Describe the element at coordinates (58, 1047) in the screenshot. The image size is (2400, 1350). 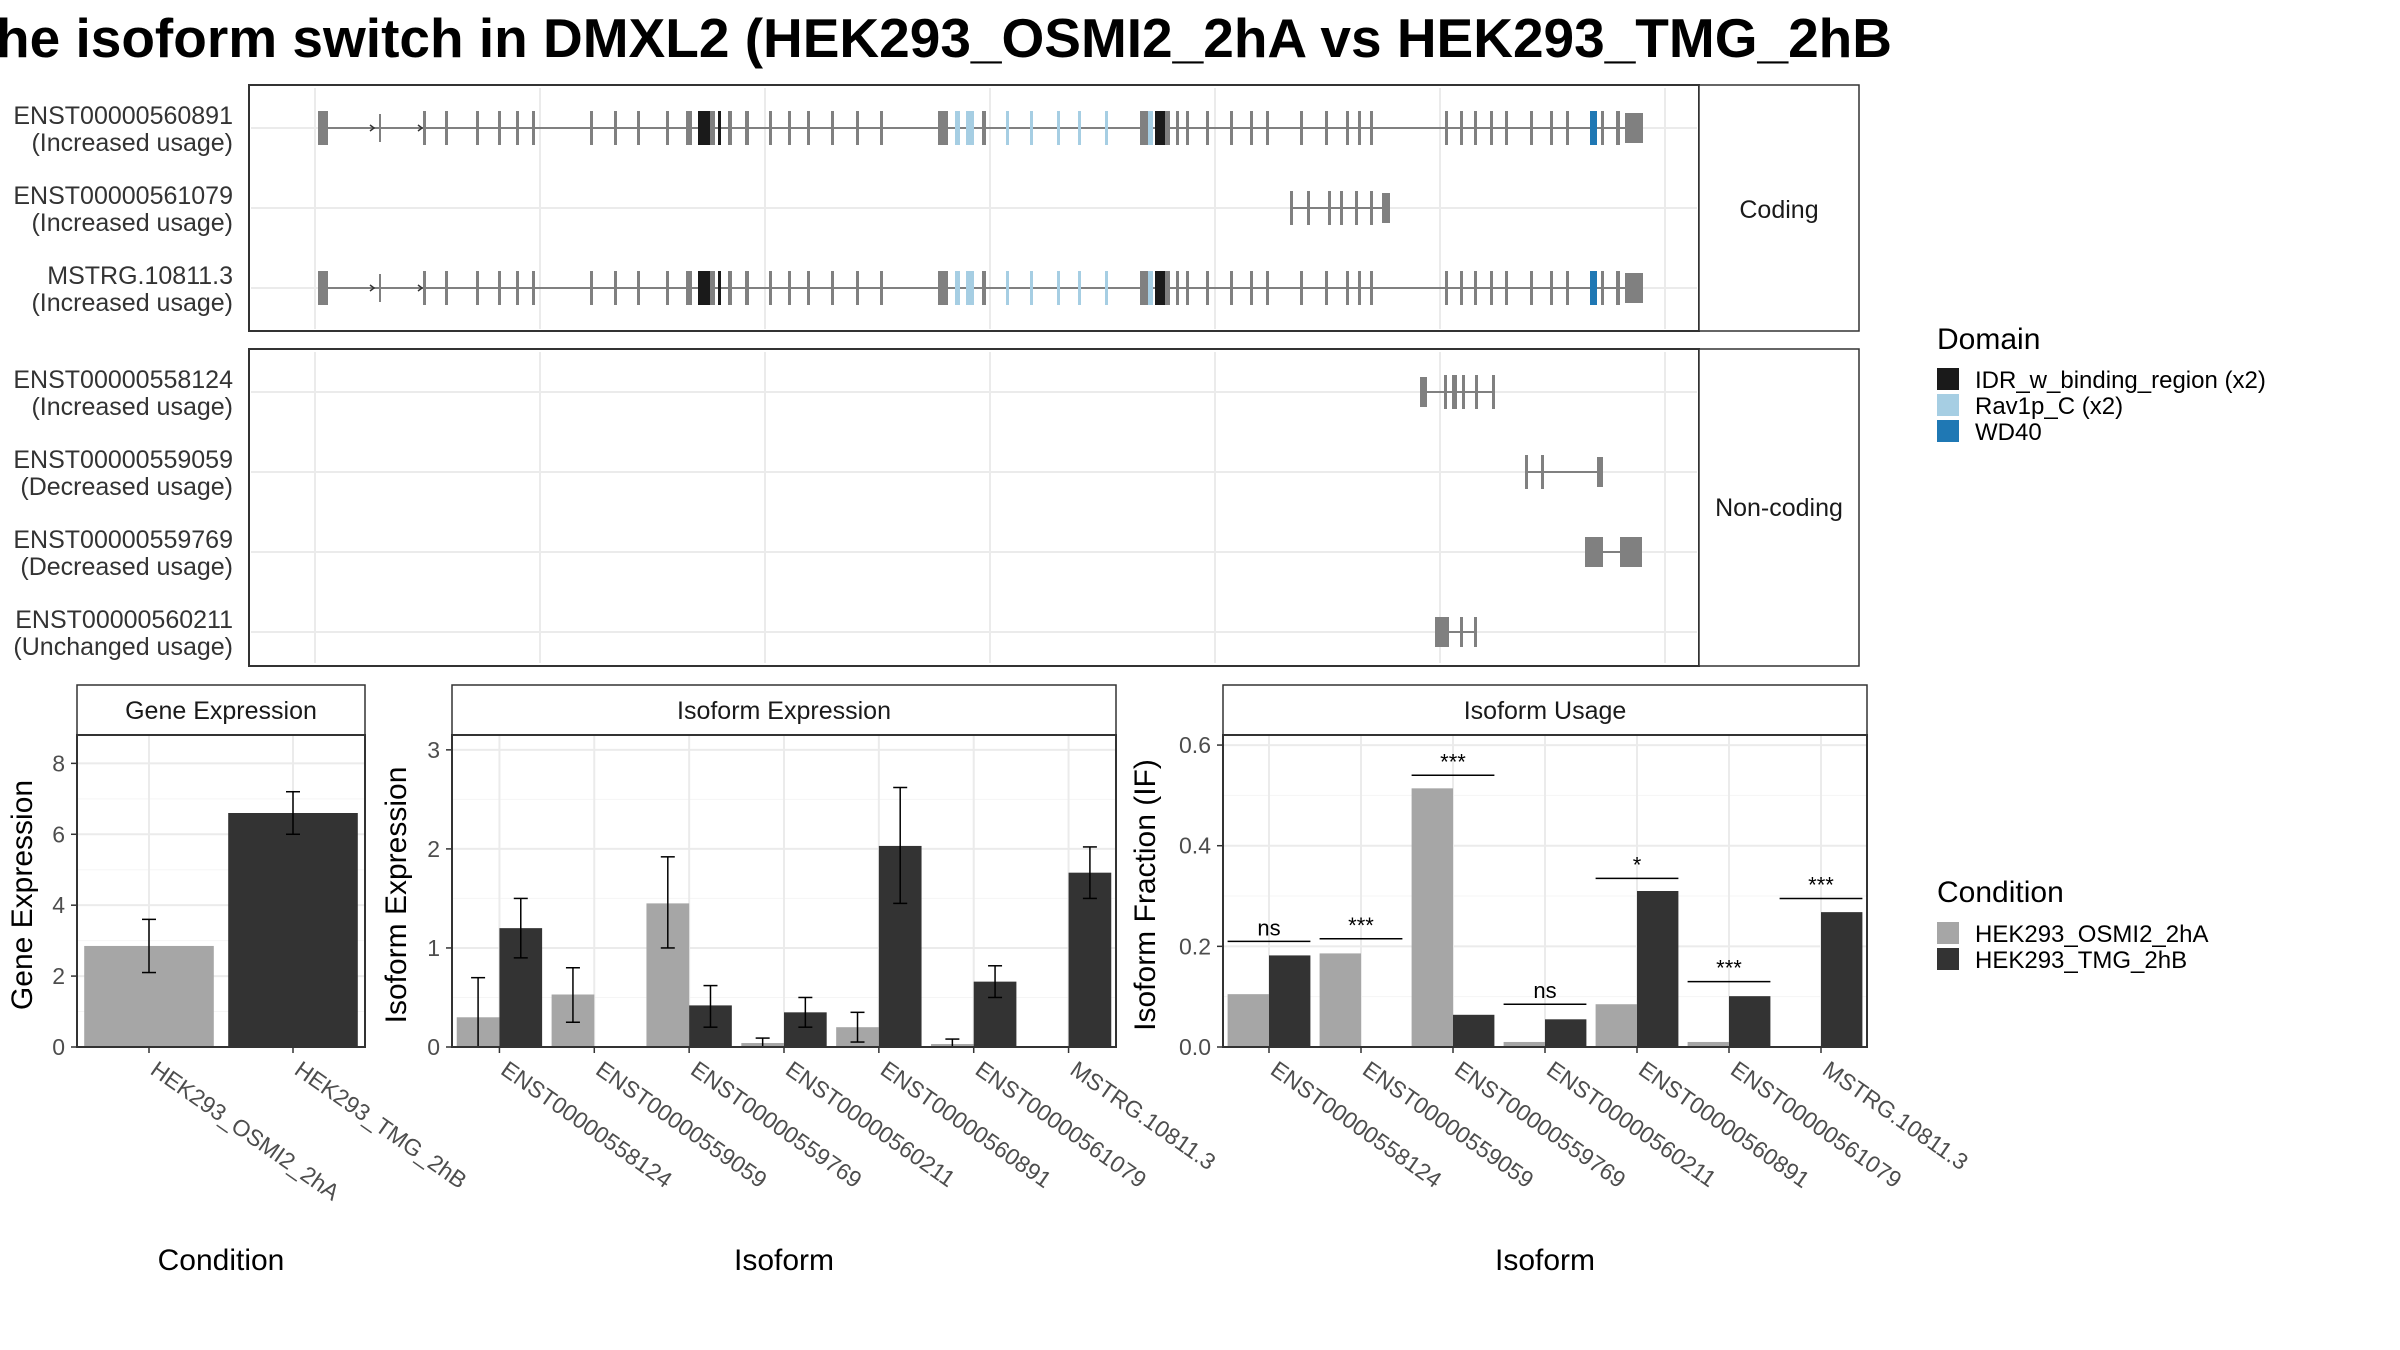
I see `y-tick-label: 0` at that location.